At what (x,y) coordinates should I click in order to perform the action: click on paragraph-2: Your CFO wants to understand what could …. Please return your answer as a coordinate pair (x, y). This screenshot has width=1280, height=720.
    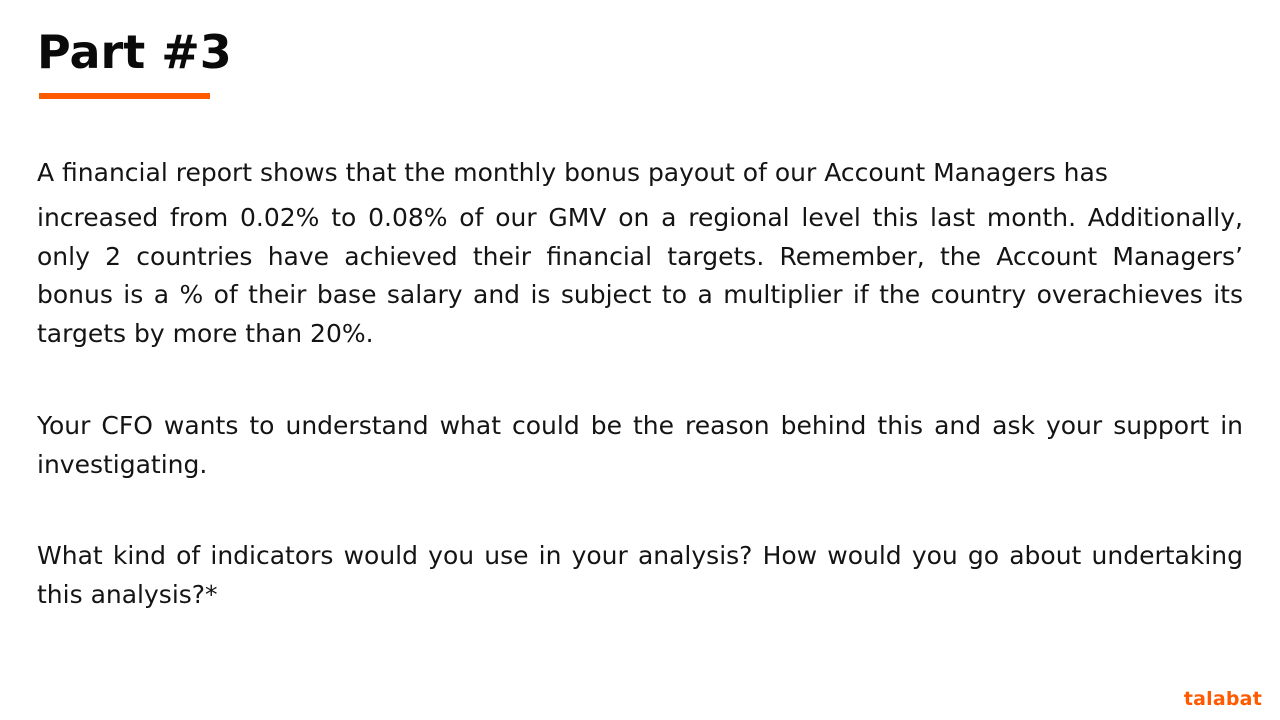
    Looking at the image, I should click on (640, 445).